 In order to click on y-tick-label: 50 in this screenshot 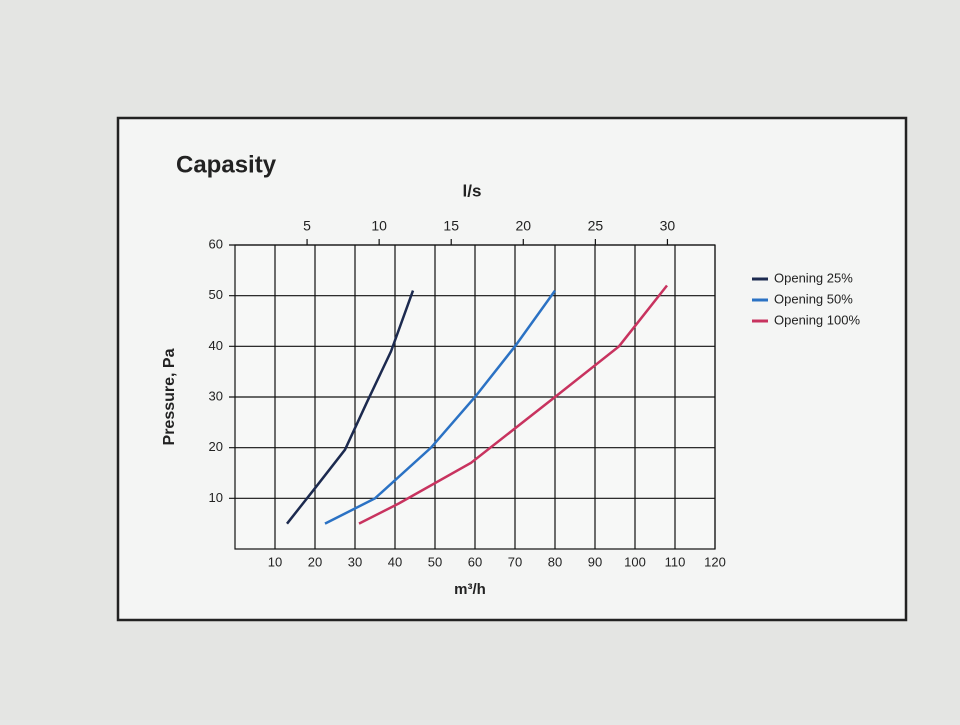, I will do `click(216, 294)`.